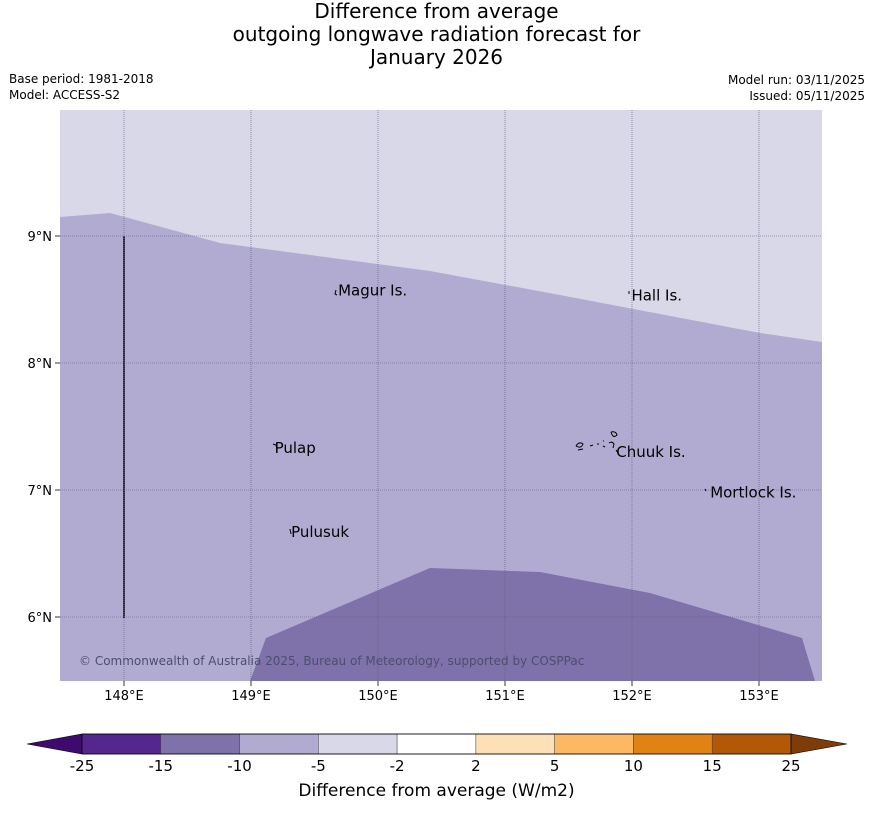 Image resolution: width=873 pixels, height=816 pixels. I want to click on metadata-right: Model run: 03/11/2025 Issued: 05/11/2025, so click(796, 88).